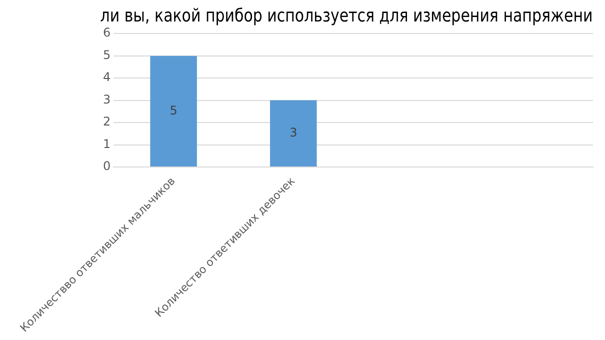 The height and width of the screenshot is (340, 605). What do you see at coordinates (106, 77) in the screenshot?
I see `y-tick-label: 4` at bounding box center [106, 77].